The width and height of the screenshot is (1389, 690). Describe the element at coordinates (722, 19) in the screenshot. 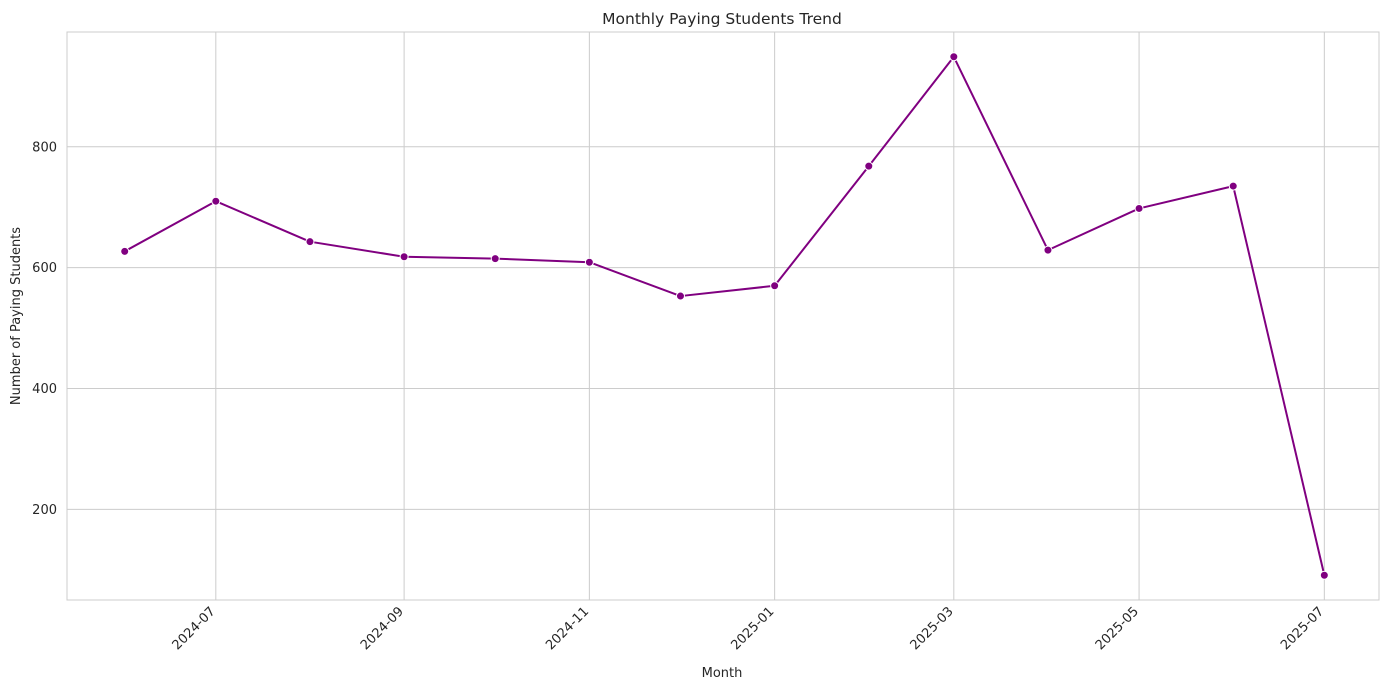

I see `chart-title: Monthly Paying Students Trend` at that location.